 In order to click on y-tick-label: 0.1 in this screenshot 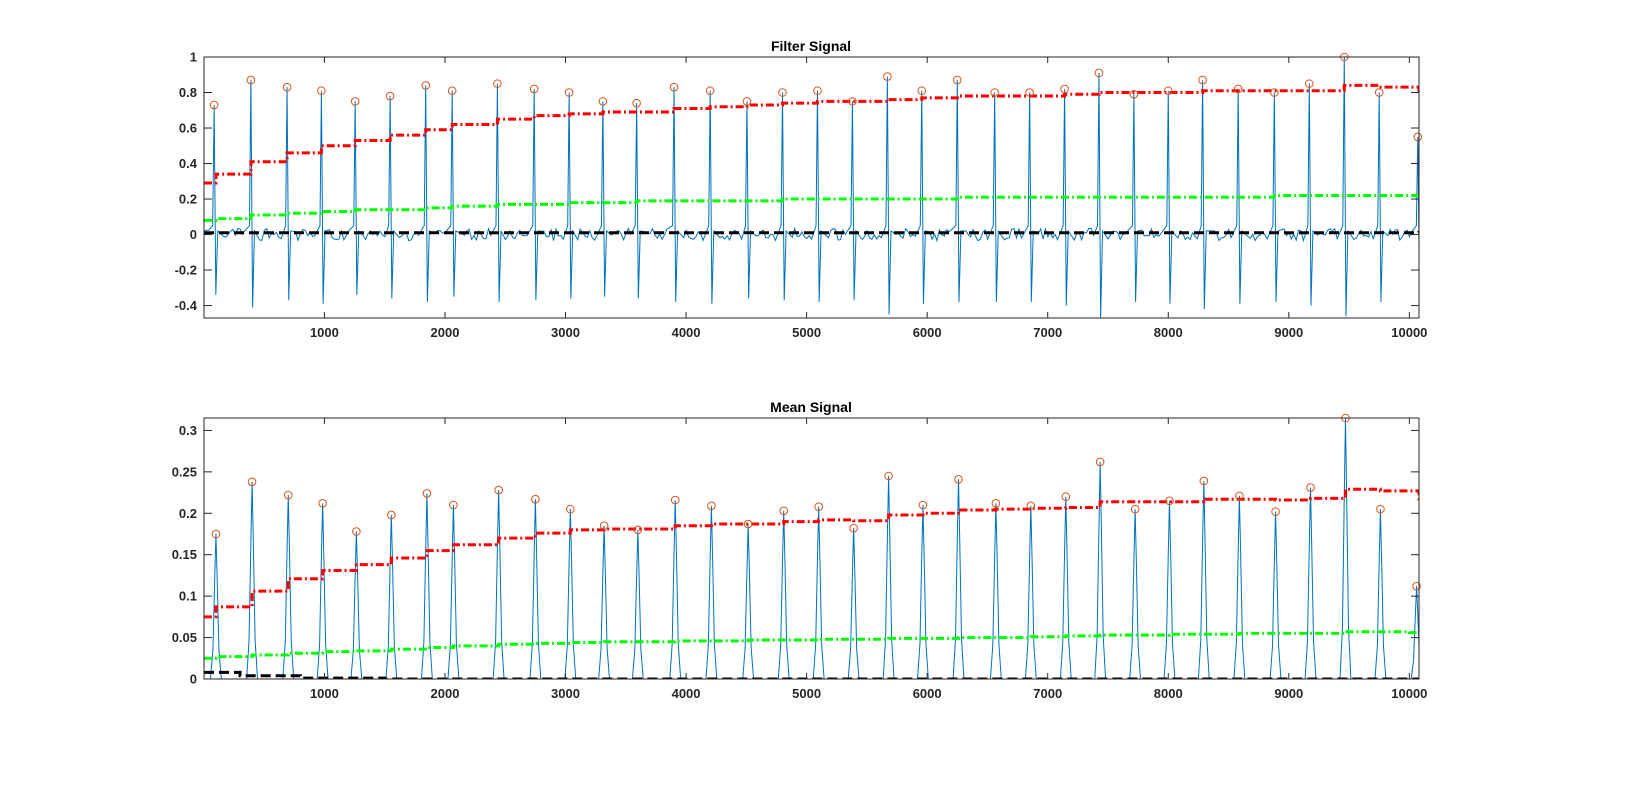, I will do `click(188, 596)`.